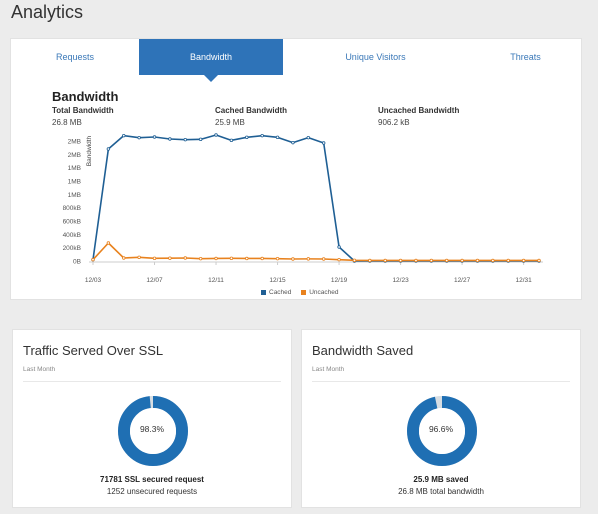 The width and height of the screenshot is (598, 514). Describe the element at coordinates (83, 116) in the screenshot. I see `stat-total-bandwidth: Total Bandwidth 26.8 MB` at that location.